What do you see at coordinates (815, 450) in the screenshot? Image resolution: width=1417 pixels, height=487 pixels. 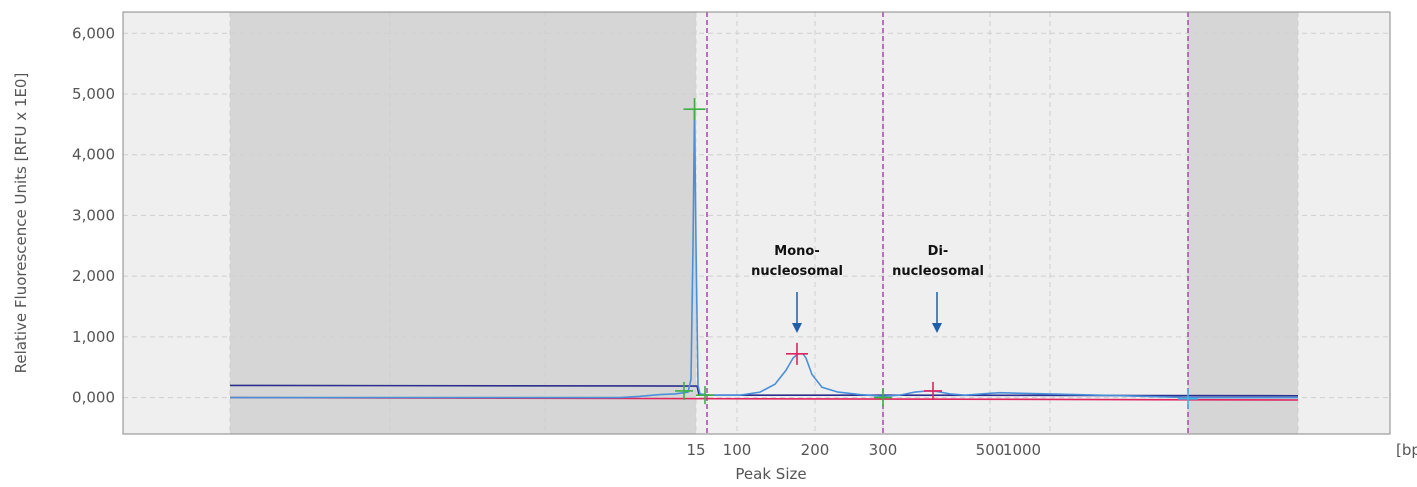 I see `x-tick-label: 200` at bounding box center [815, 450].